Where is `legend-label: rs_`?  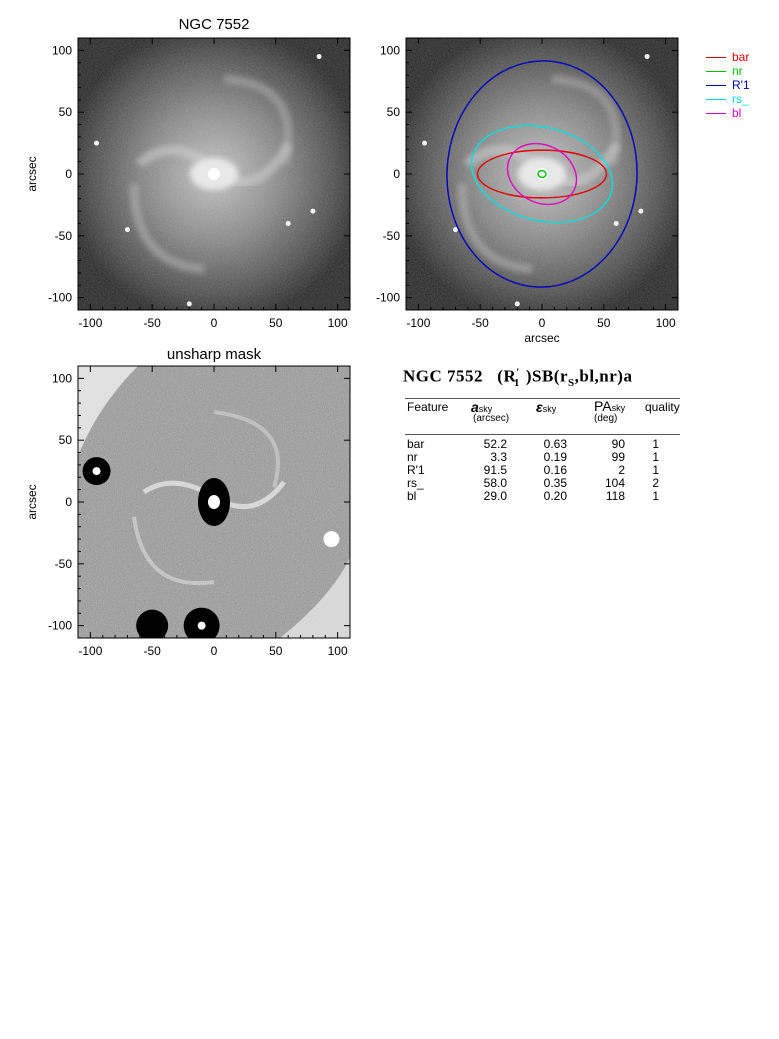
legend-label: rs_ is located at coordinates (740, 99).